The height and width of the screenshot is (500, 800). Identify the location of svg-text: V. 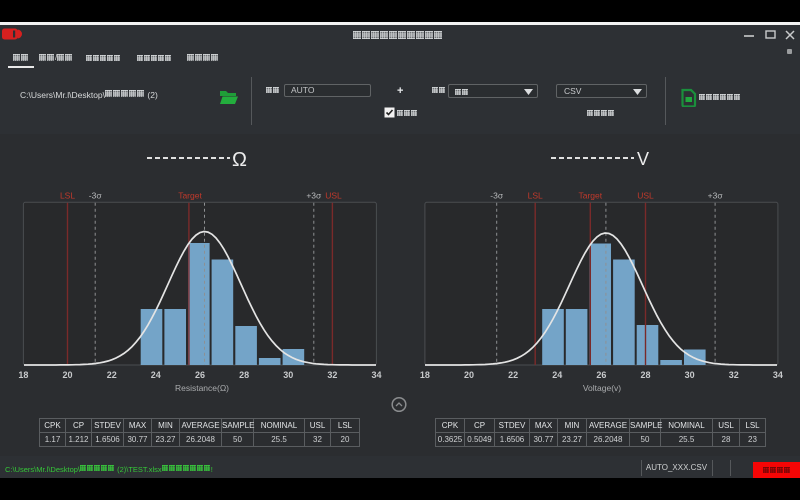
(643, 159).